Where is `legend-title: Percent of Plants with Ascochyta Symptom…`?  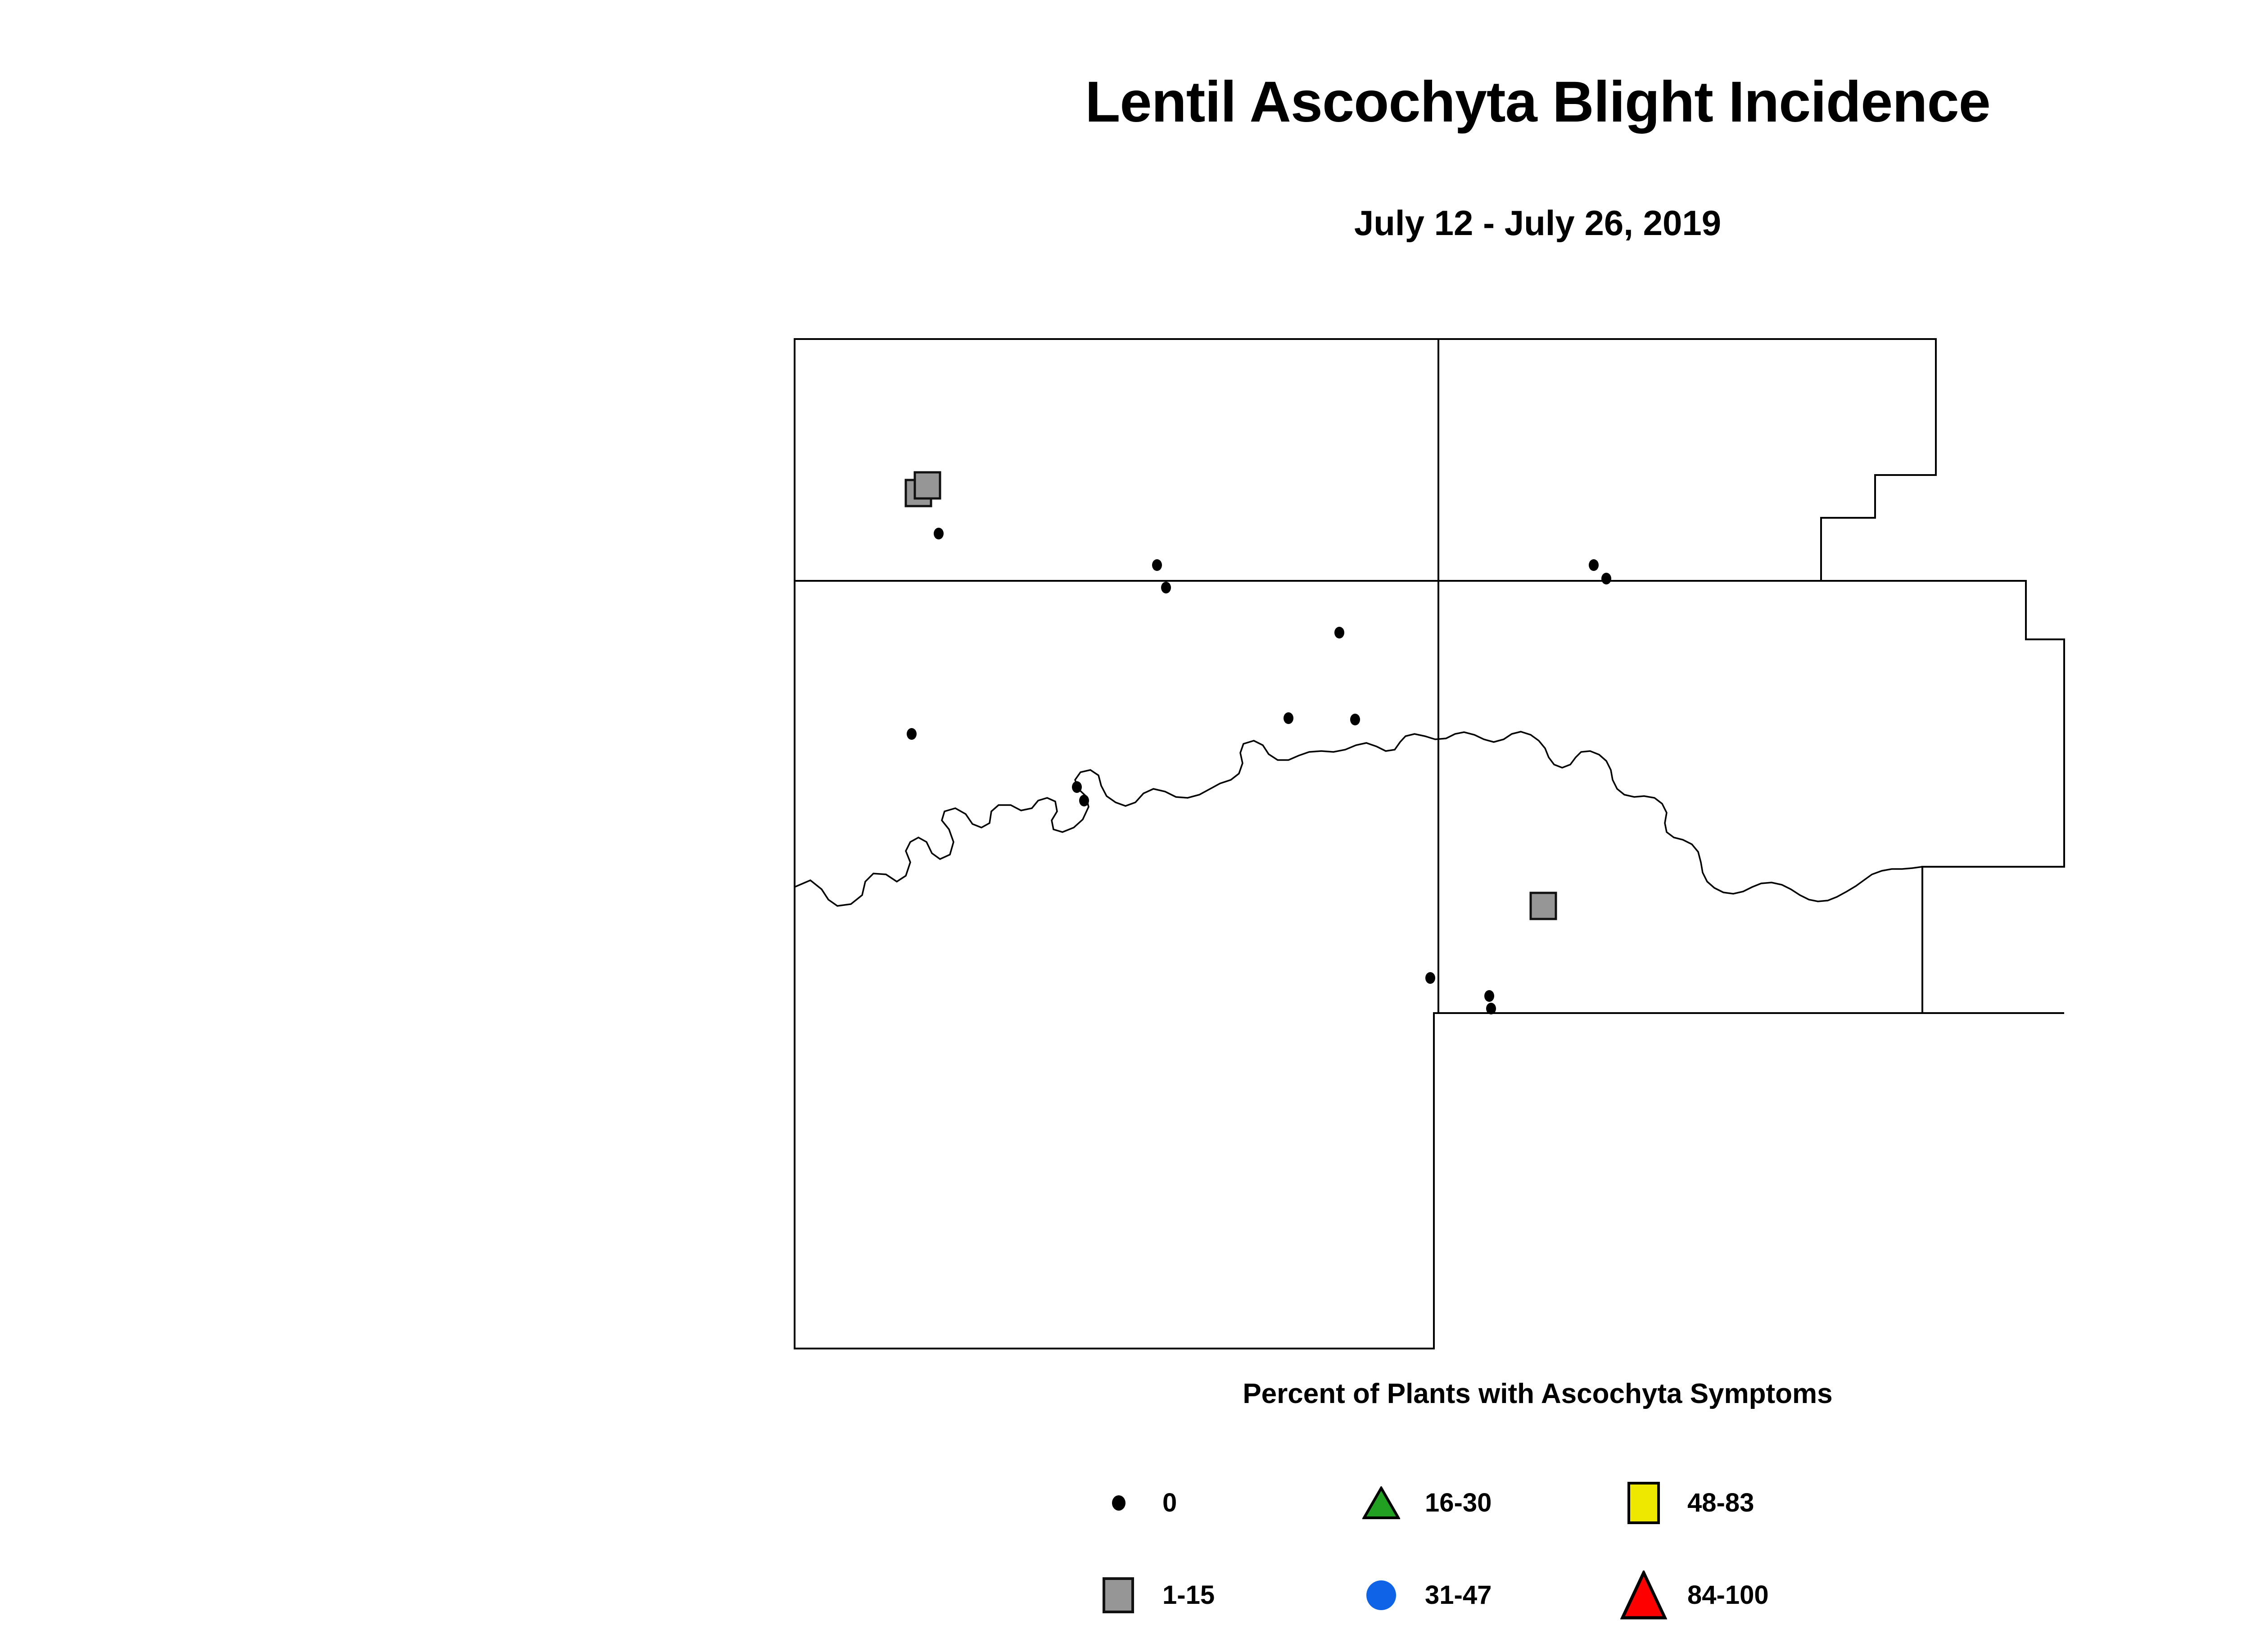 legend-title: Percent of Plants with Ascochyta Symptom… is located at coordinates (1538, 1393).